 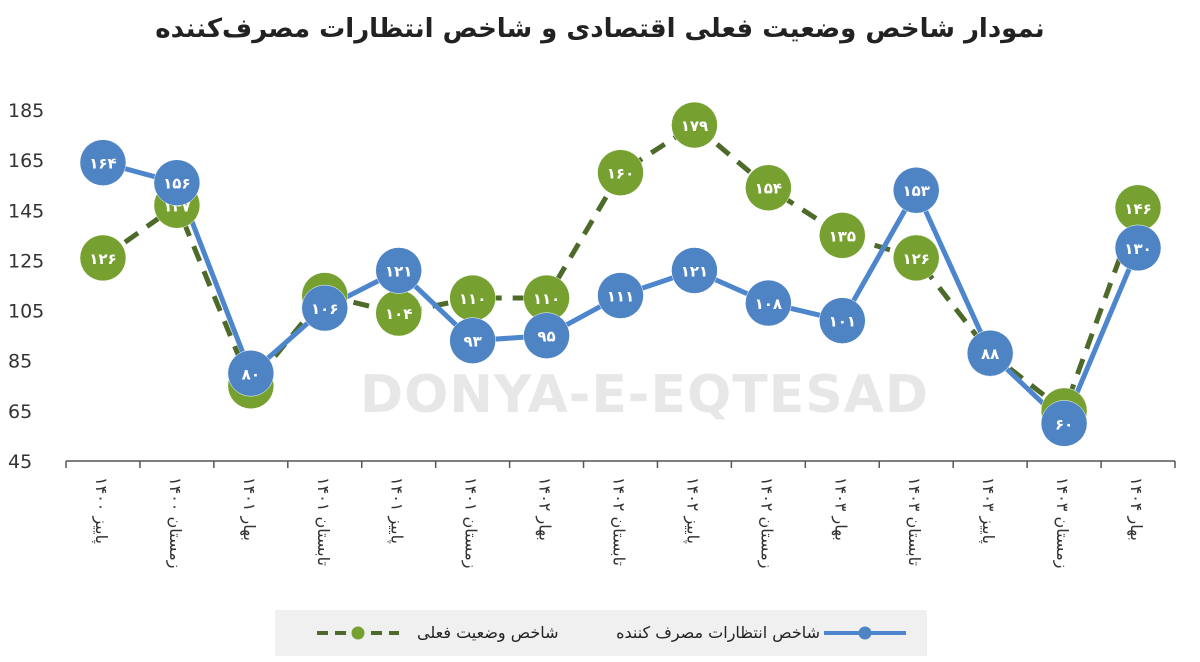 I want to click on data-label-expectations: ۱۱۱, so click(x=620, y=297).